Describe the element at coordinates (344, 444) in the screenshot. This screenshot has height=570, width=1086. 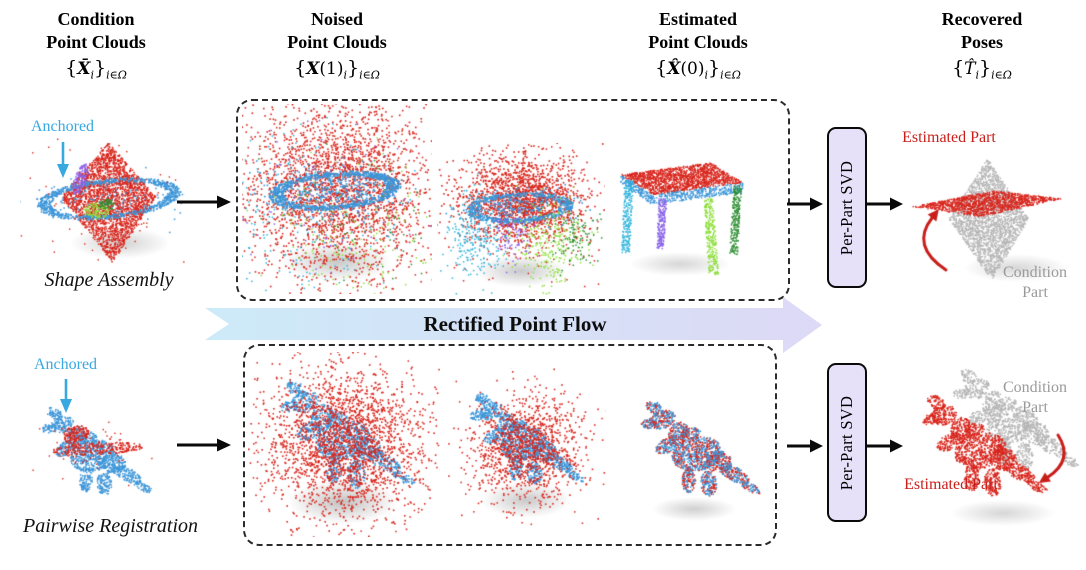
I see `noised-point-cloud-dino-step1` at that location.